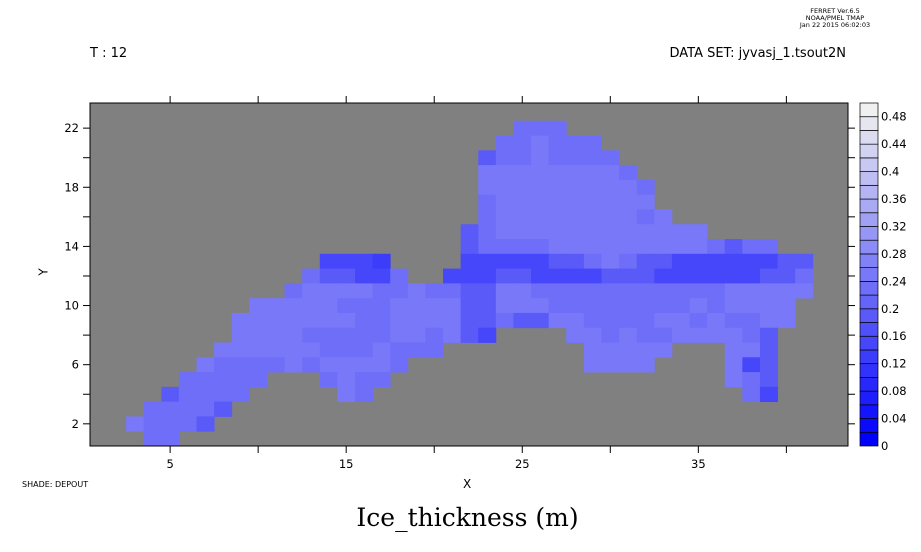 This screenshot has width=921, height=552. I want to click on colorbar-label: 0.24, so click(894, 281).